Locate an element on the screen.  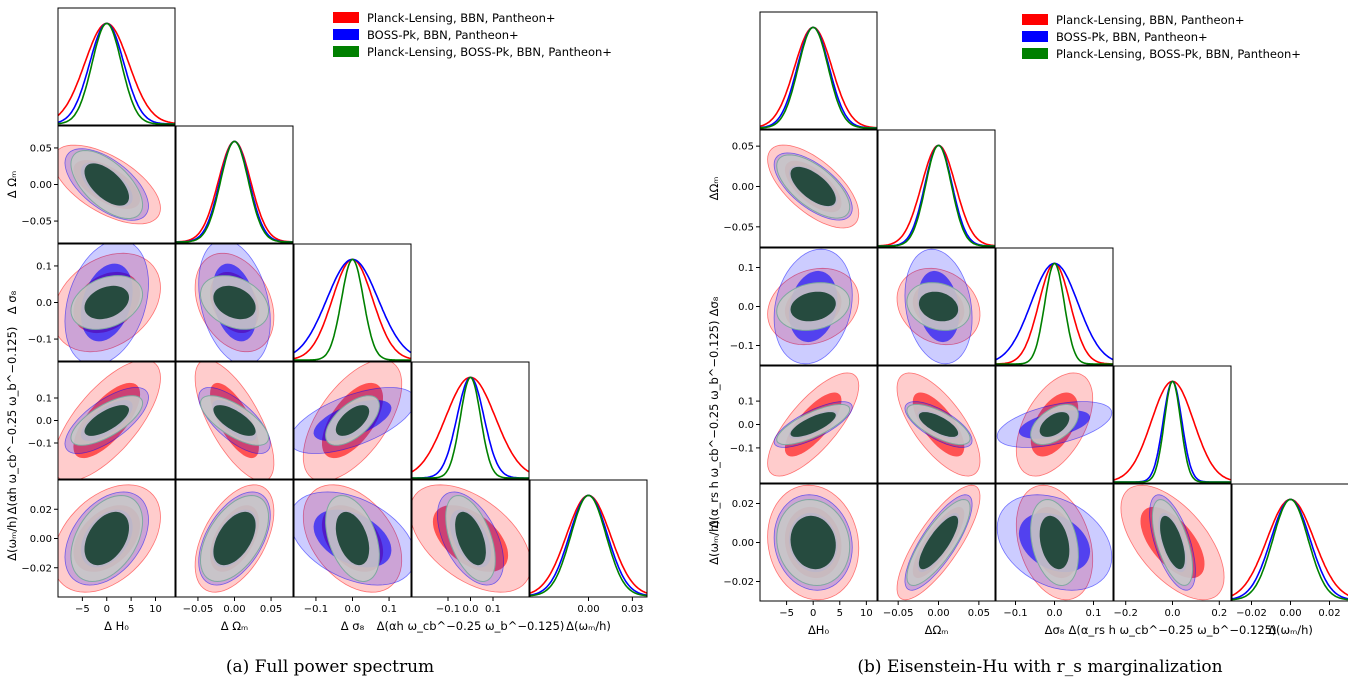
y-tick-label: 0.02 is located at coordinates (41, 510).